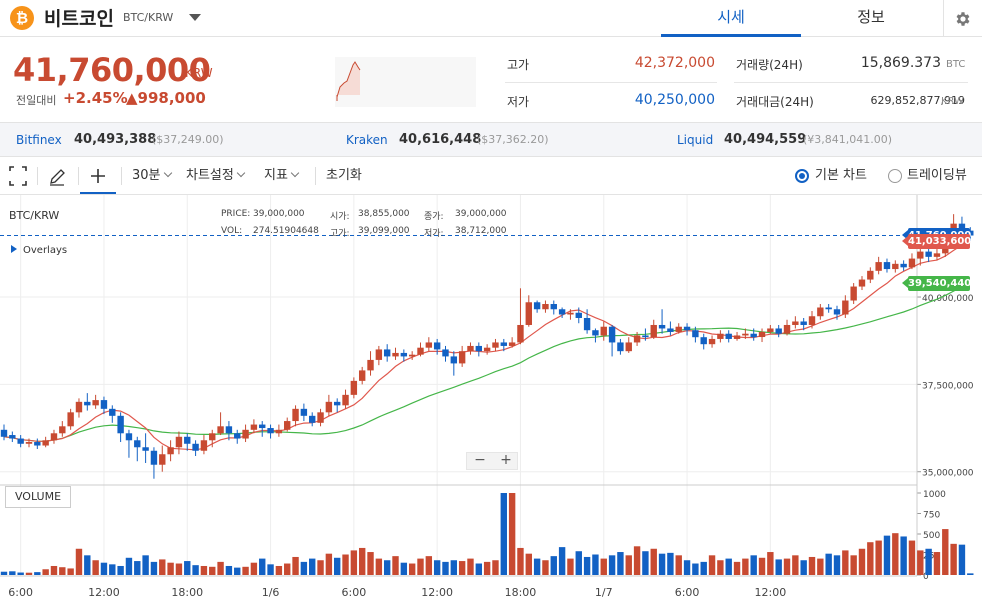  What do you see at coordinates (216, 176) in the screenshot?
I see `chart-settings-dropdown: 차트설정` at bounding box center [216, 176].